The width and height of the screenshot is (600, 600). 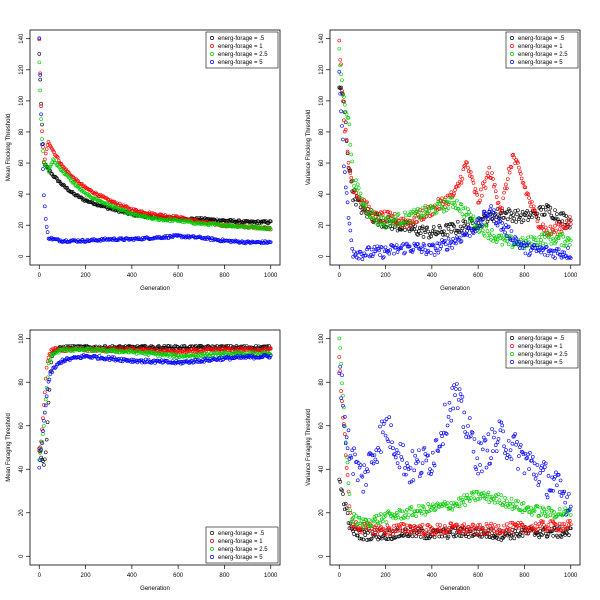 I want to click on y-tick-label: 60, so click(x=322, y=425).